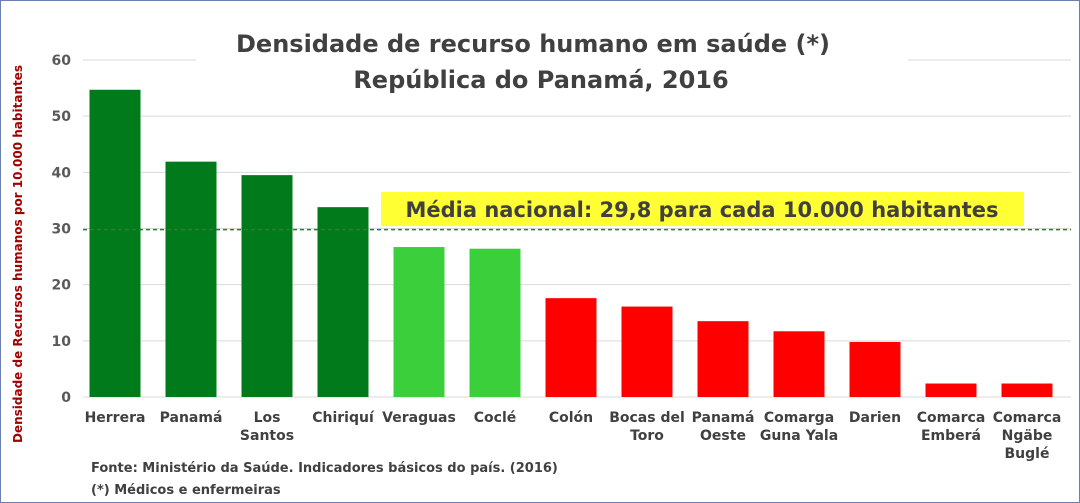 The width and height of the screenshot is (1080, 503). What do you see at coordinates (552, 61) in the screenshot?
I see `title-background` at bounding box center [552, 61].